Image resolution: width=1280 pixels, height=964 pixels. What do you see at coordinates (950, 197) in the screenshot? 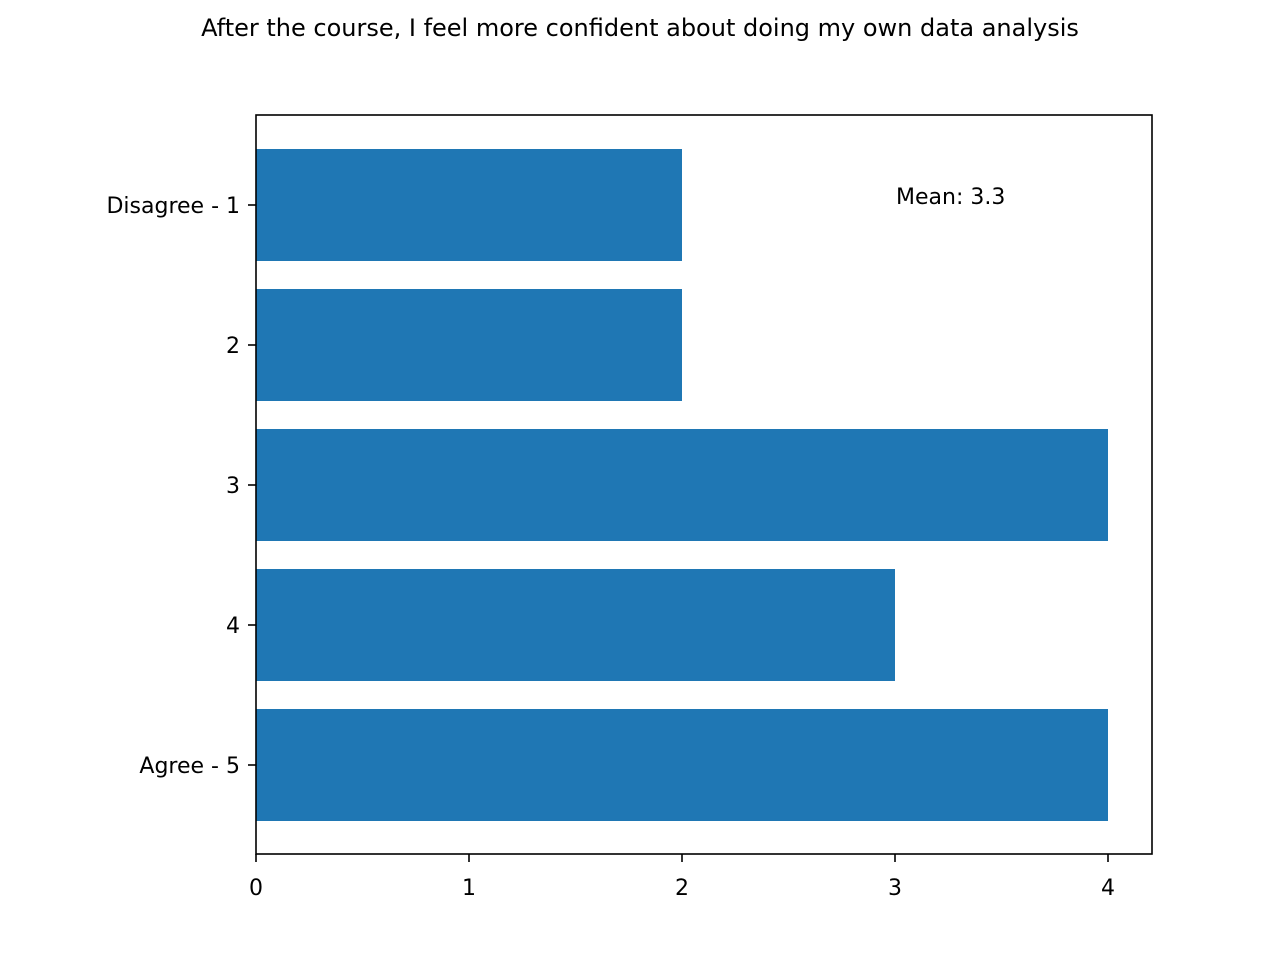
I see `mean-annotation: Mean: 3.3` at bounding box center [950, 197].